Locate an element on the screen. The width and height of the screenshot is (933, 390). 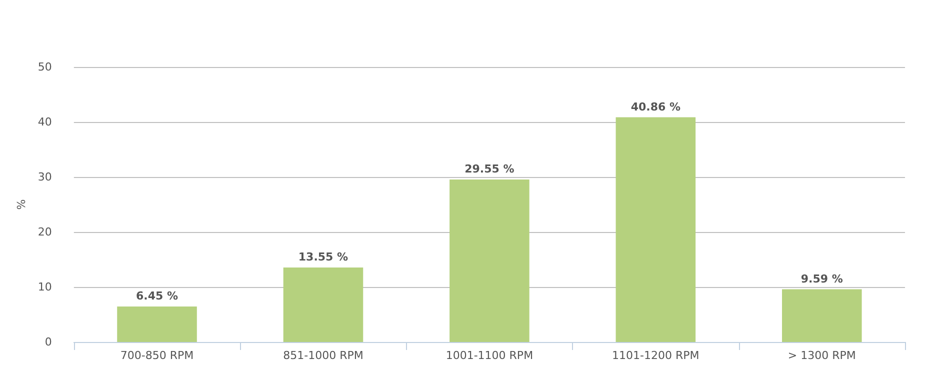
x-tick-label: 1101-1200 RPM is located at coordinates (656, 355).